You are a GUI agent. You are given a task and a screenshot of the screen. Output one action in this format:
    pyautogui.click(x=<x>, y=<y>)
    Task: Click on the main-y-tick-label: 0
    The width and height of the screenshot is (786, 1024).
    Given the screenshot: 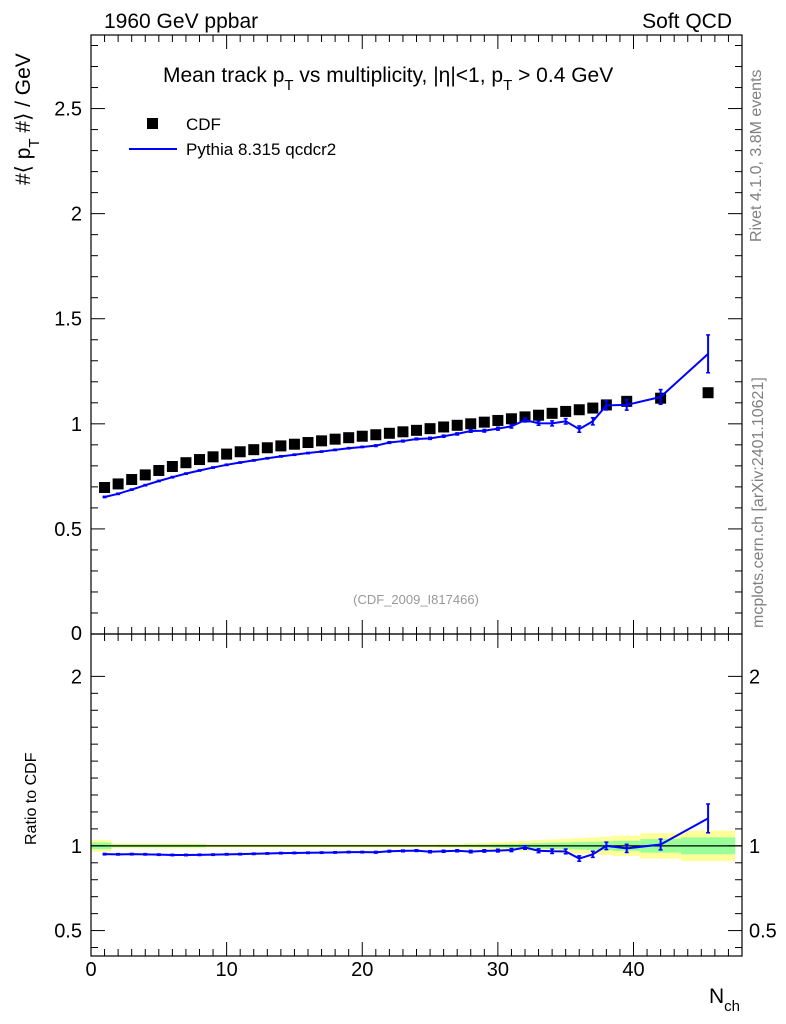 What is the action you would take?
    pyautogui.click(x=76, y=634)
    